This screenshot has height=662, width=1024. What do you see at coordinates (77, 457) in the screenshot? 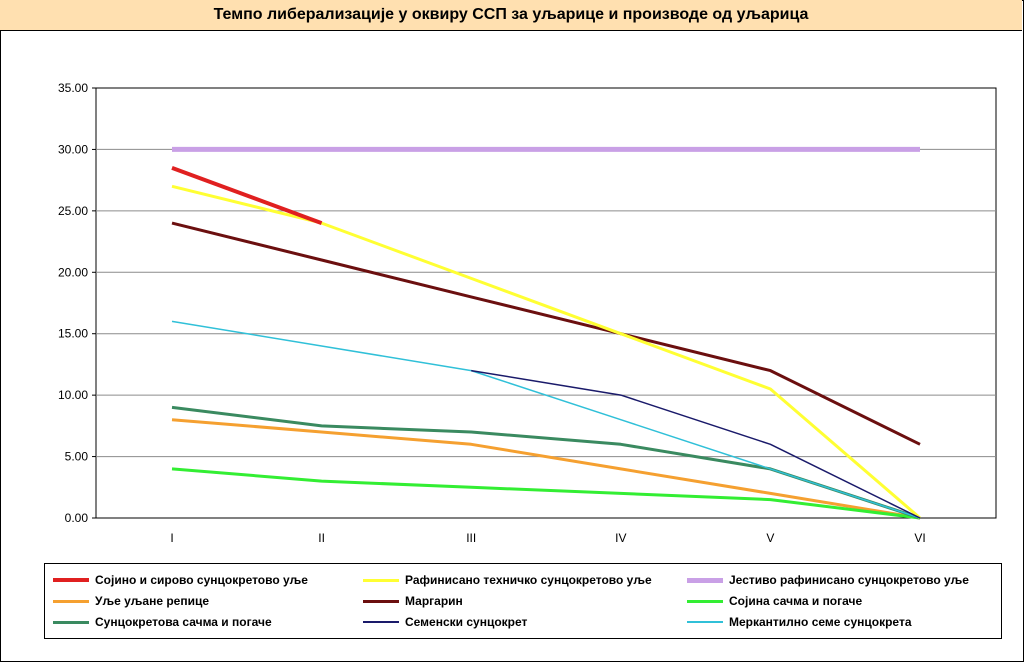
I see `y-tick-label: 5.00` at bounding box center [77, 457].